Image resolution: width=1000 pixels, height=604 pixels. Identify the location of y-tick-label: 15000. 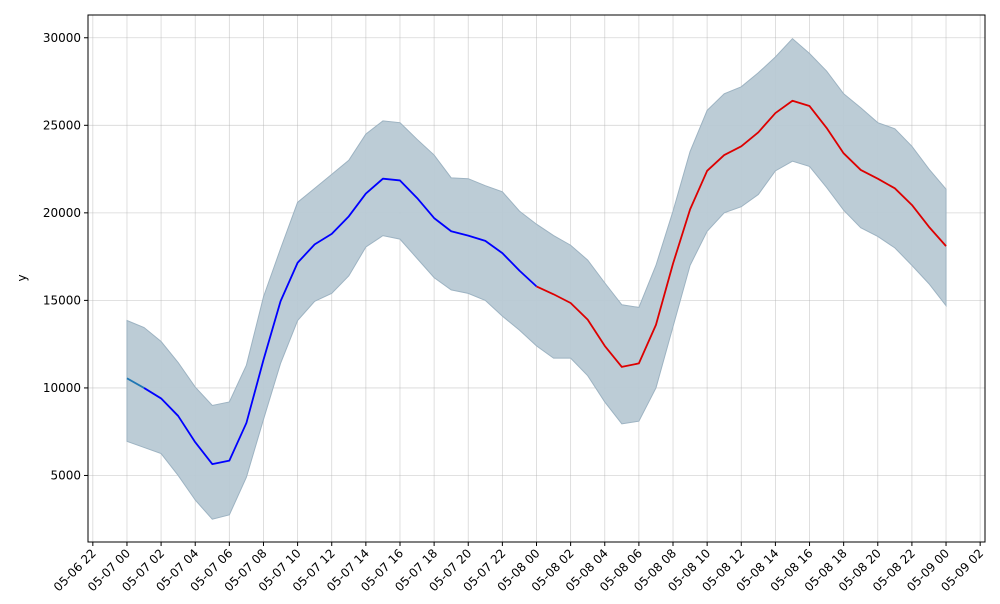
(62, 300).